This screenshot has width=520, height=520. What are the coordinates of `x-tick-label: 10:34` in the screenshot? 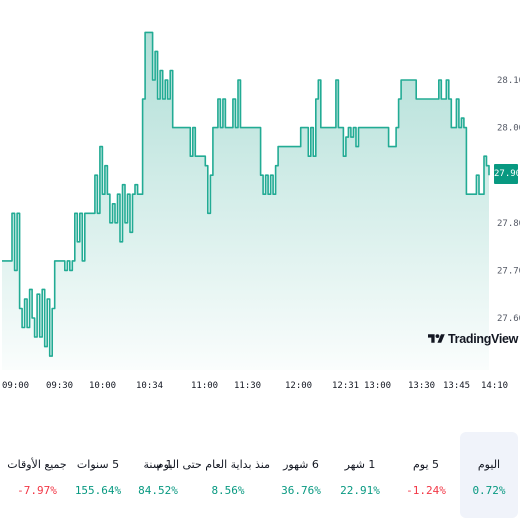 It's located at (149, 386).